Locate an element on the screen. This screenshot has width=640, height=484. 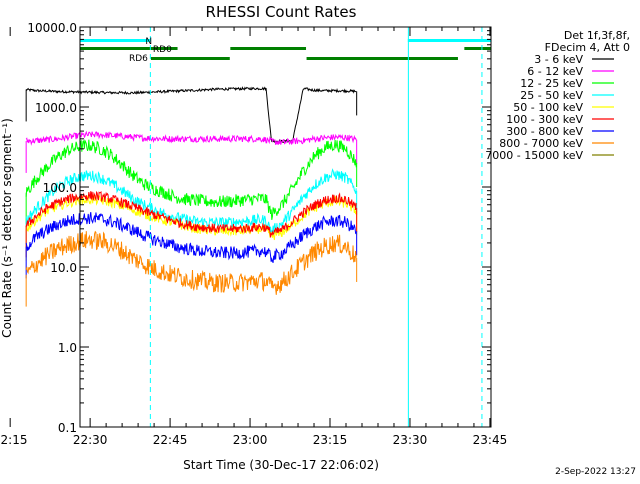
legend-entry-label: 12 - 25 keV is located at coordinates (551, 83).